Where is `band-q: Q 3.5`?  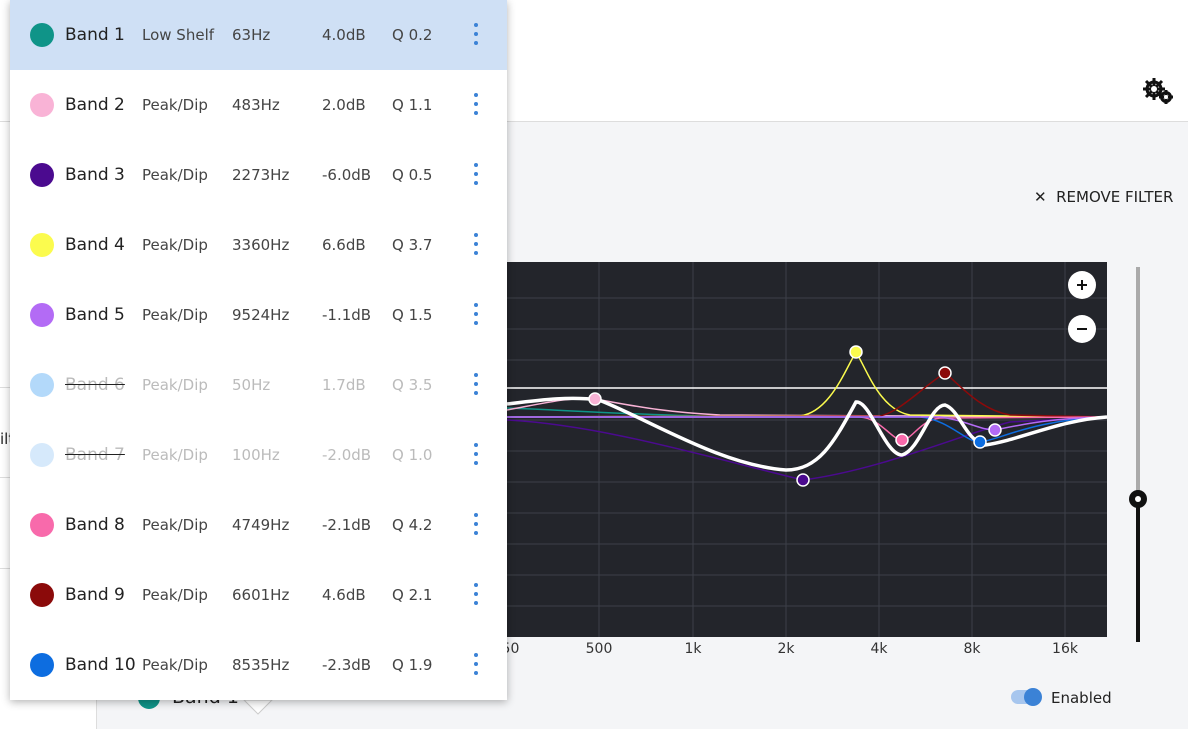 band-q: Q 3.5 is located at coordinates (412, 385).